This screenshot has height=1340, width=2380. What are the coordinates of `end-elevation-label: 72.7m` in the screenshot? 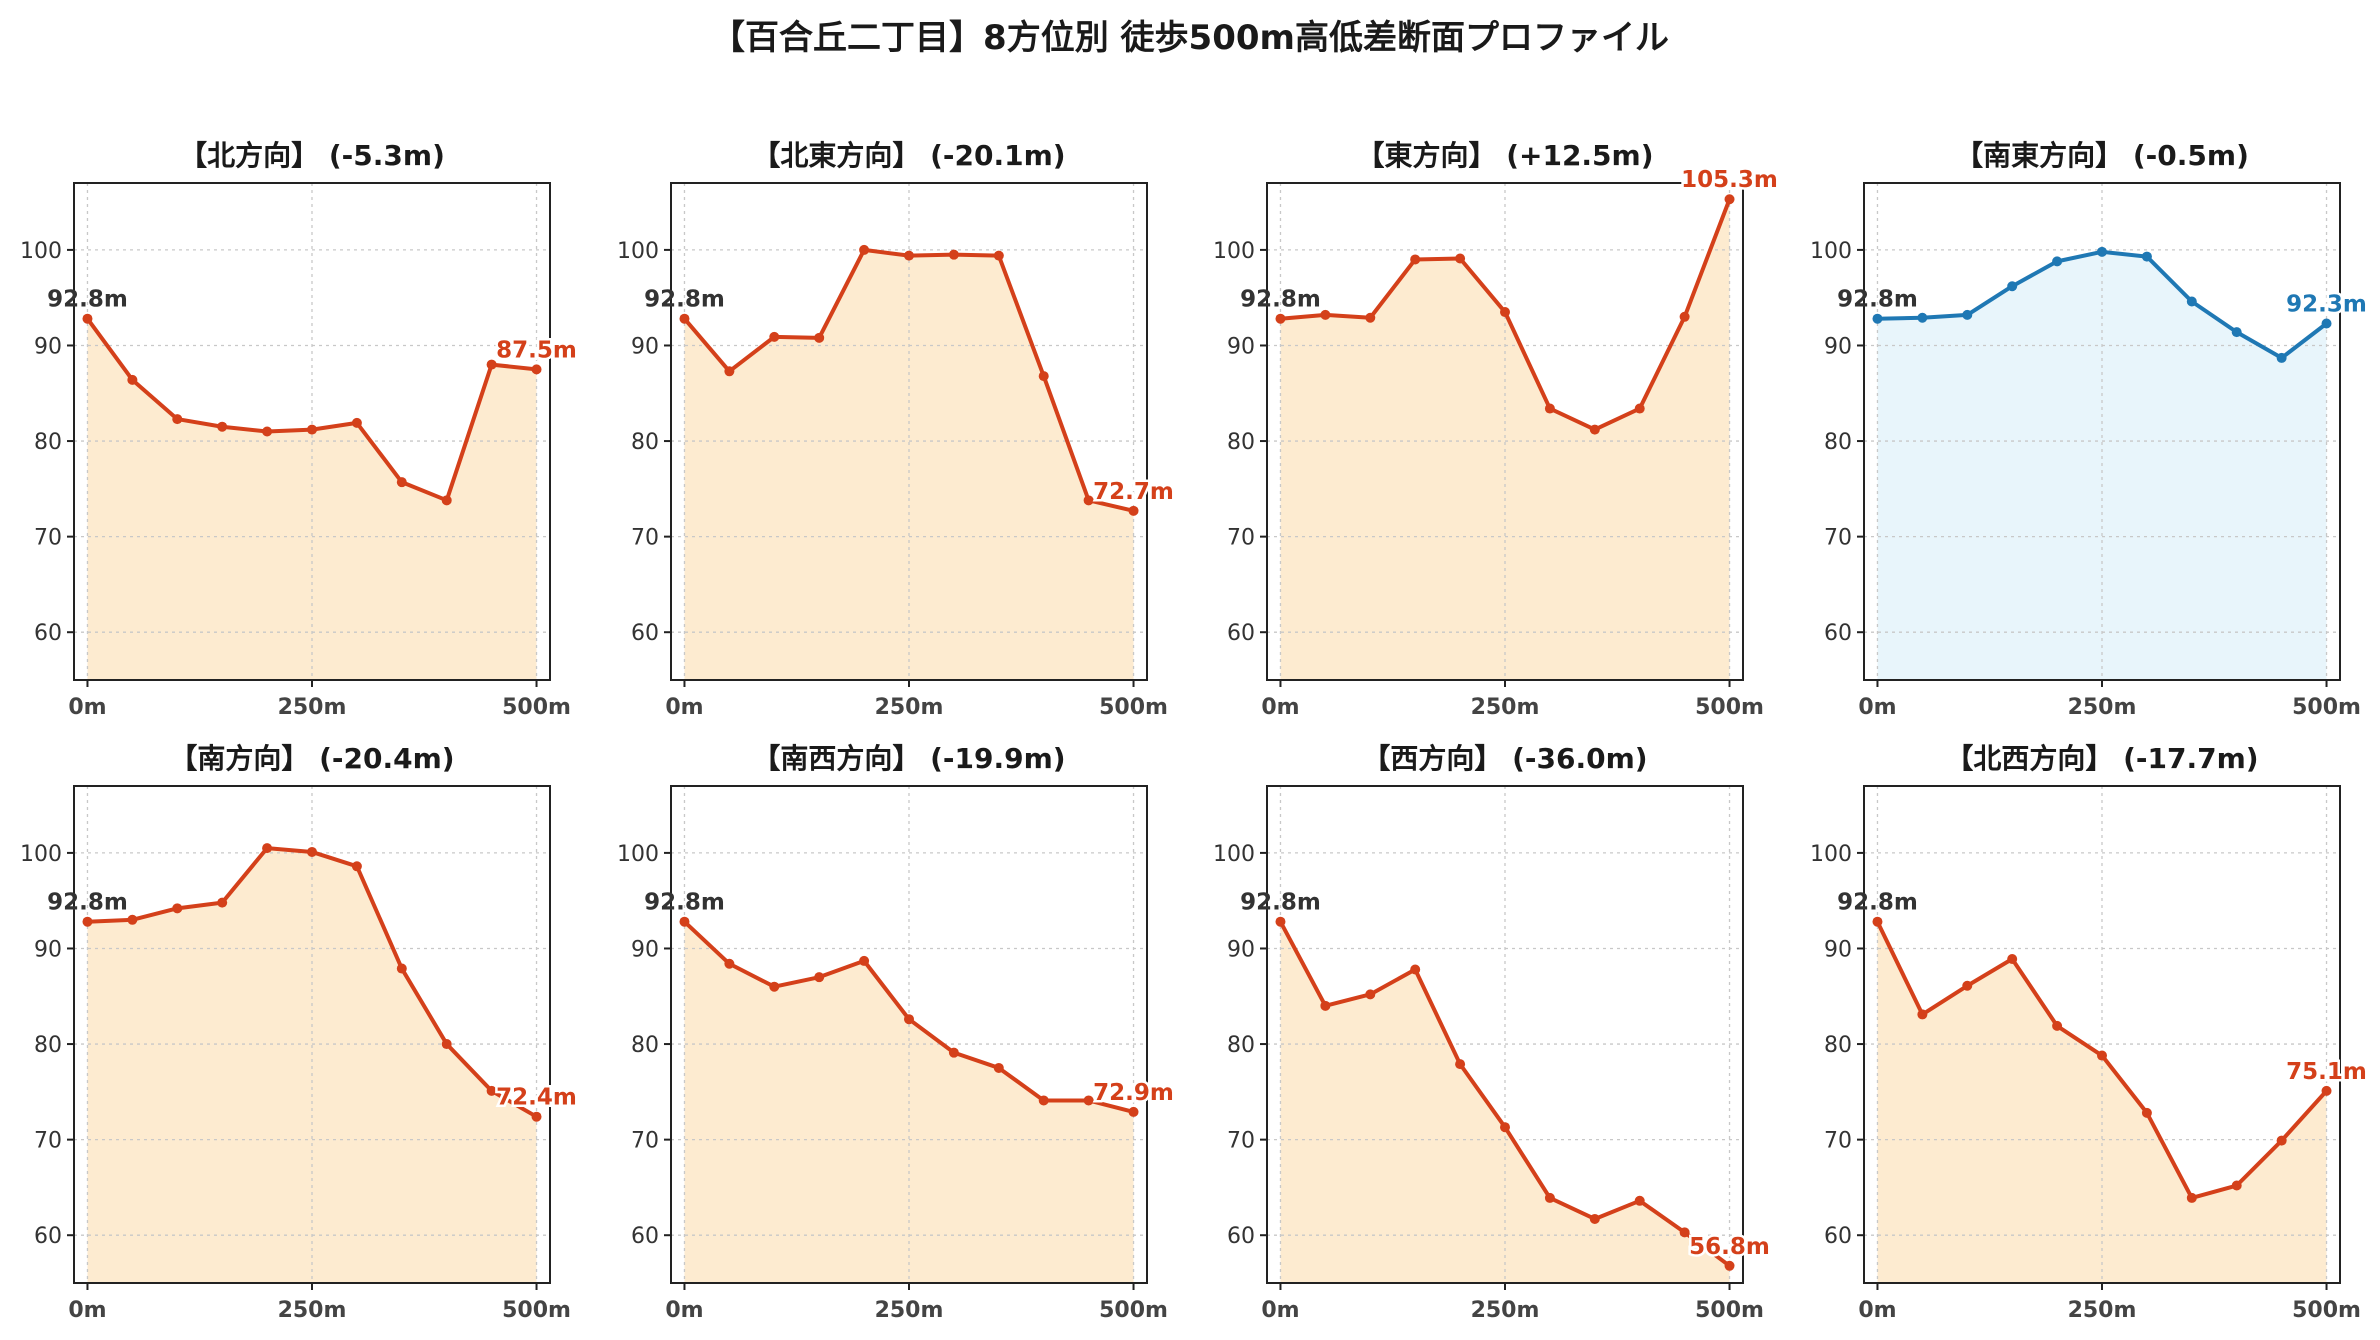 It's located at (1133, 492).